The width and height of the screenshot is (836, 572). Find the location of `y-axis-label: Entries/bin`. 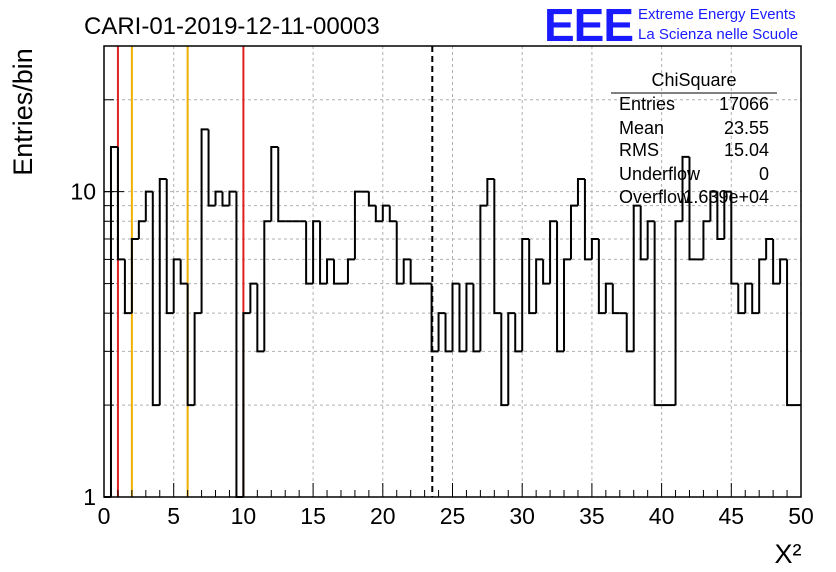

y-axis-label: Entries/bin is located at coordinates (23, 112).